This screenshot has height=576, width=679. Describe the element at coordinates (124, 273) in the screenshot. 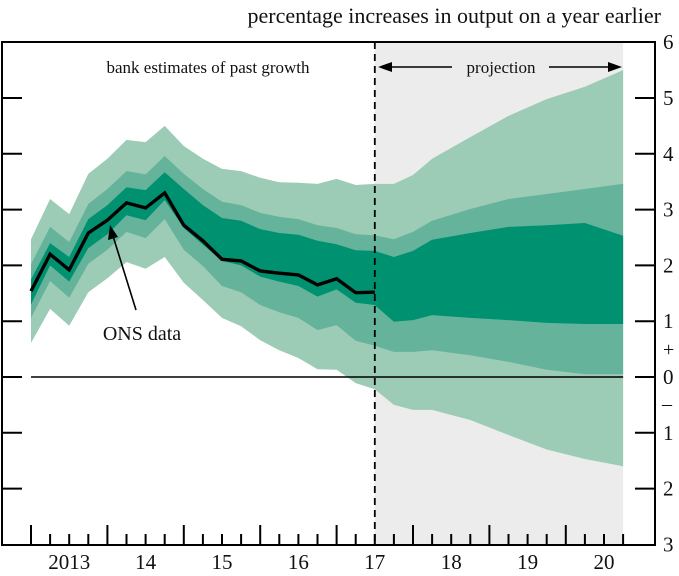

I see `ons-arrow` at that location.